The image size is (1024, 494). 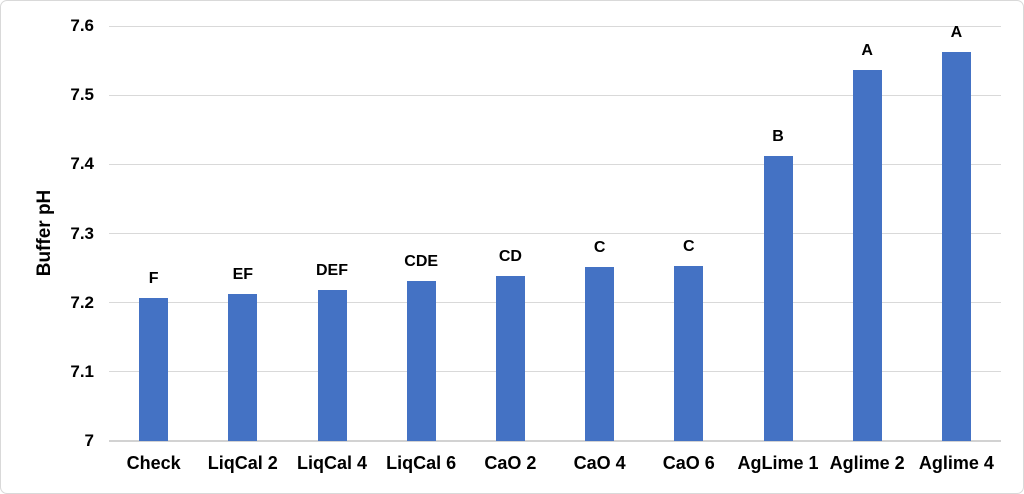 I want to click on x-category-label: CaO 4, so click(x=599, y=463).